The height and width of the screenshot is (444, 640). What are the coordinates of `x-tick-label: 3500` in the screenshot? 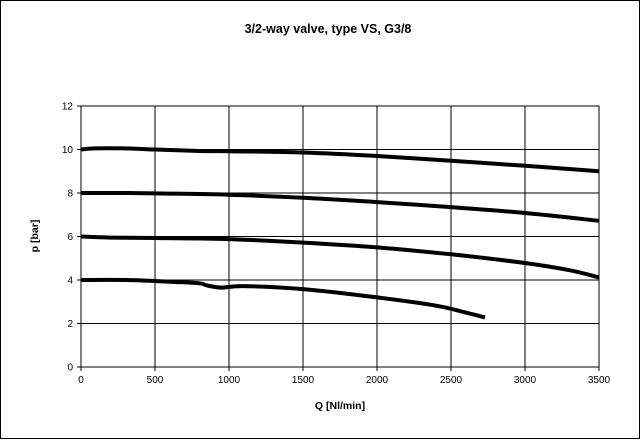 It's located at (599, 380).